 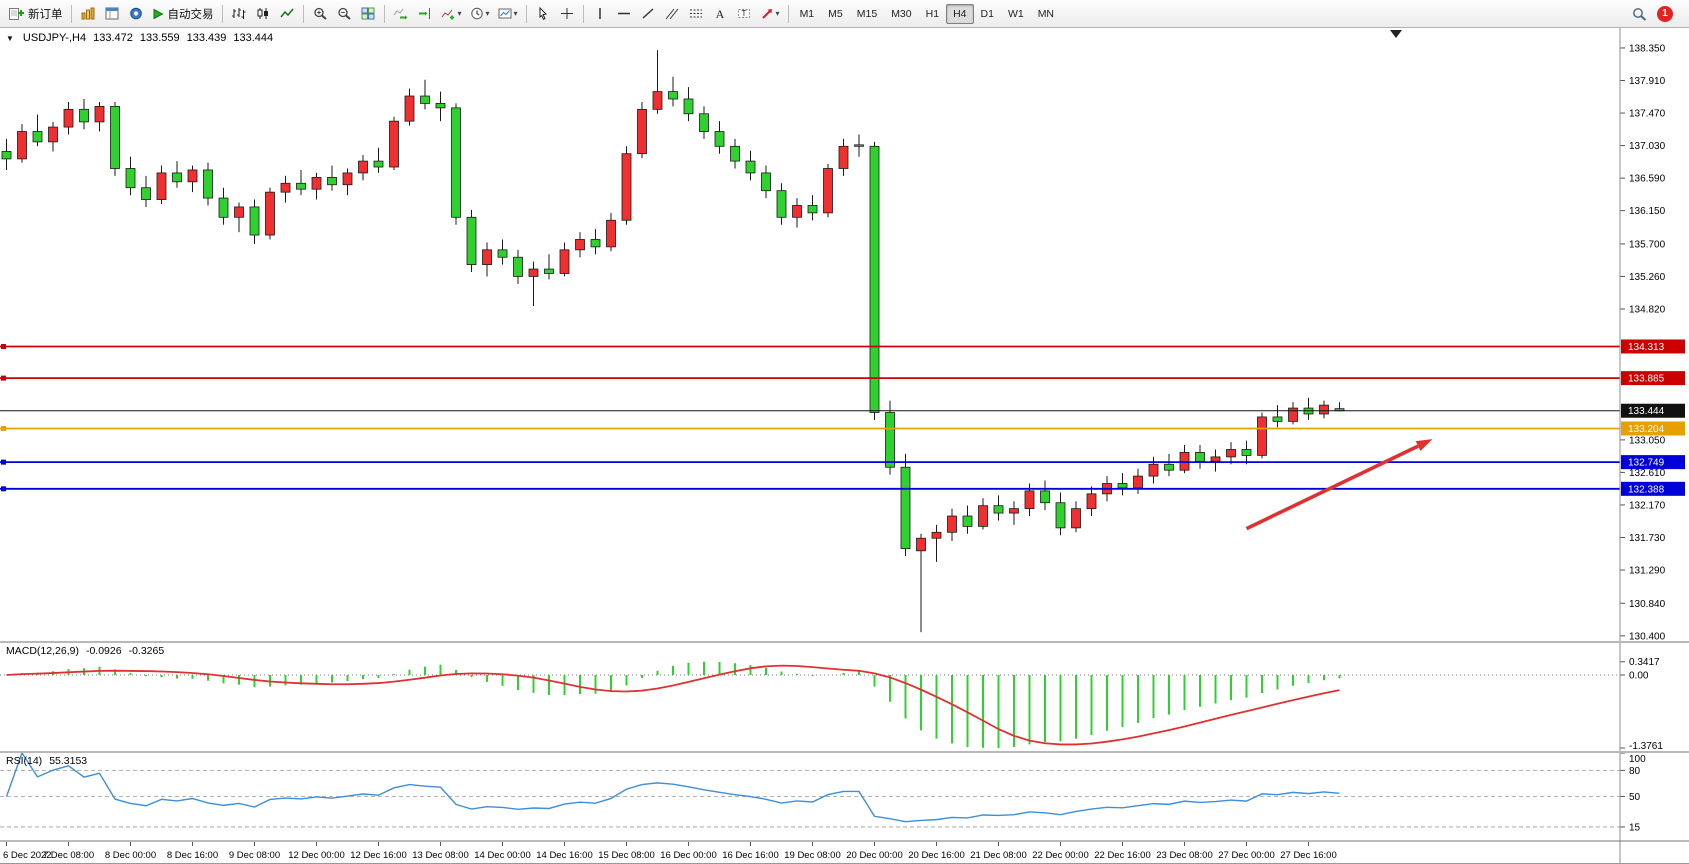 I want to click on timeframe-h1-button: H1, so click(x=932, y=13).